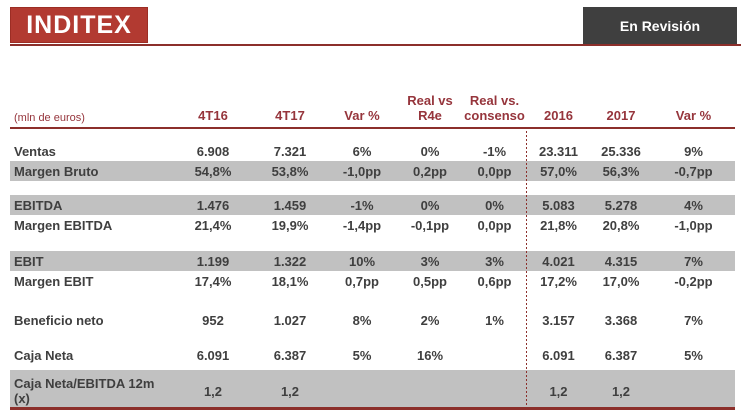 The image size is (743, 420). I want to click on cell: -0,1pp, so click(430, 225).